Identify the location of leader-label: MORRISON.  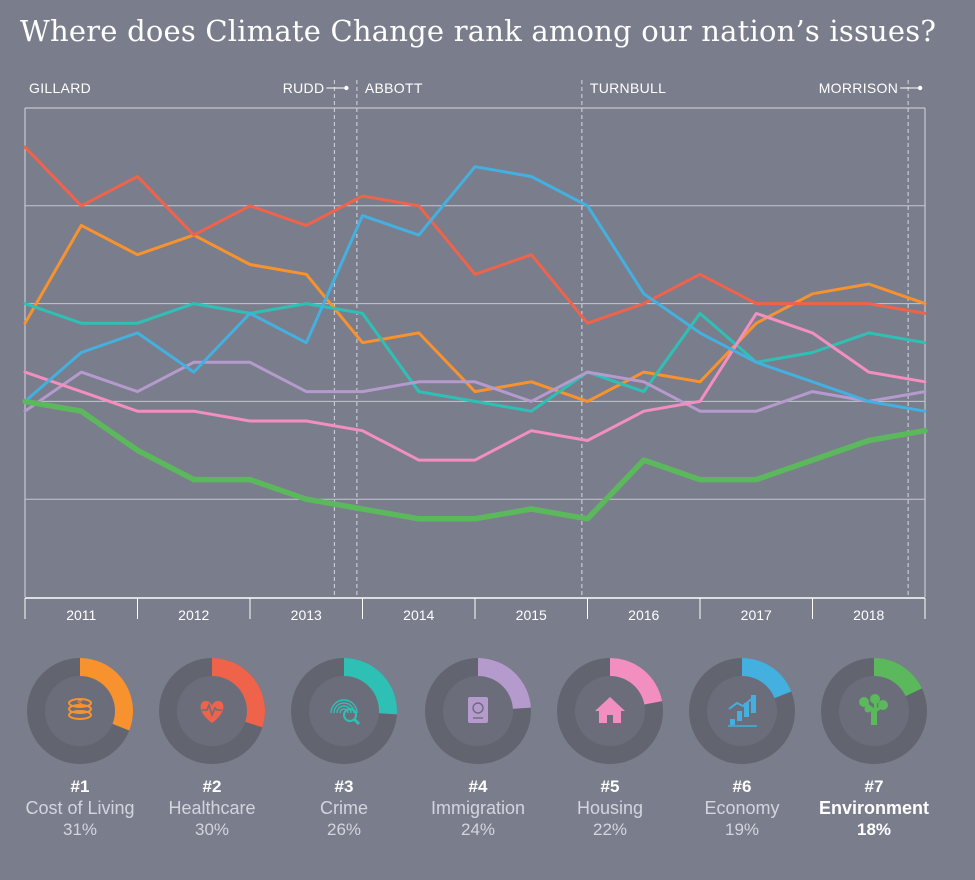
(858, 88).